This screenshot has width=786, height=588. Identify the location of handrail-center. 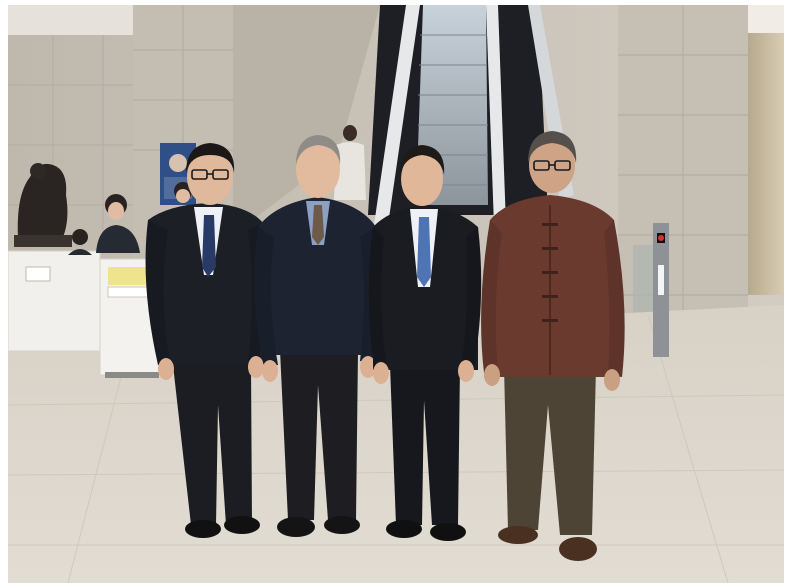
(496, 115).